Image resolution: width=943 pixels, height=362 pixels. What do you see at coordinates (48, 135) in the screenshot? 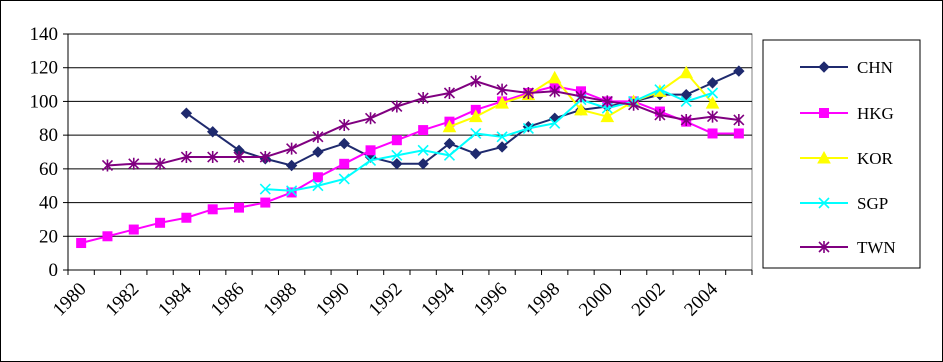
I see `y-tick-label: 80` at bounding box center [48, 135].